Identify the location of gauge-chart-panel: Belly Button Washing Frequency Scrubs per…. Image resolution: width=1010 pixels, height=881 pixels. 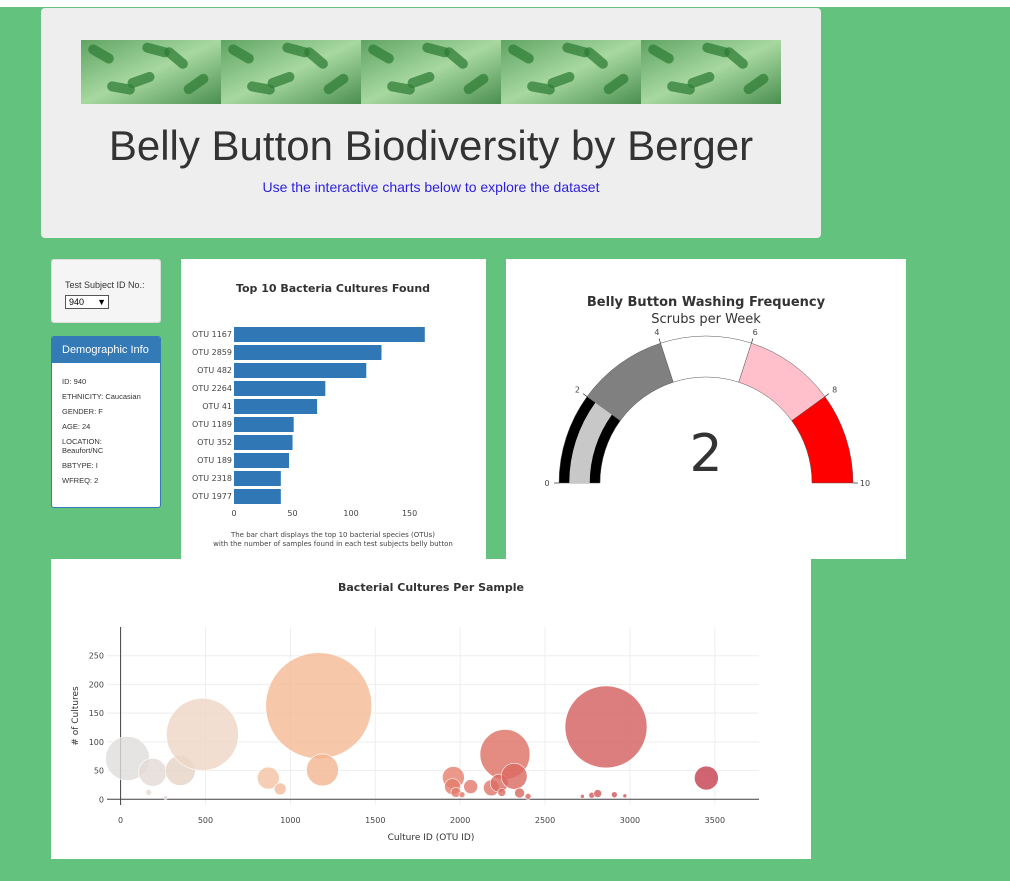
(706, 409).